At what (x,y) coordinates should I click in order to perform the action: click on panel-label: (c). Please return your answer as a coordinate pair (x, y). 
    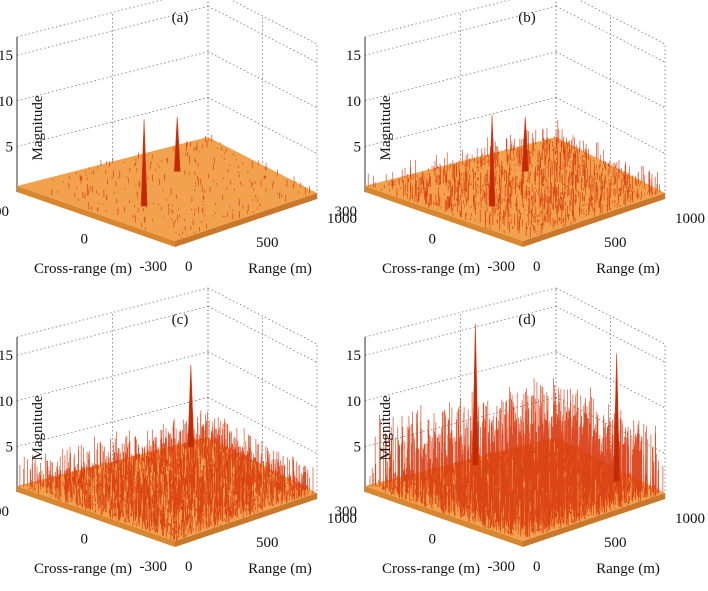
    Looking at the image, I should click on (180, 320).